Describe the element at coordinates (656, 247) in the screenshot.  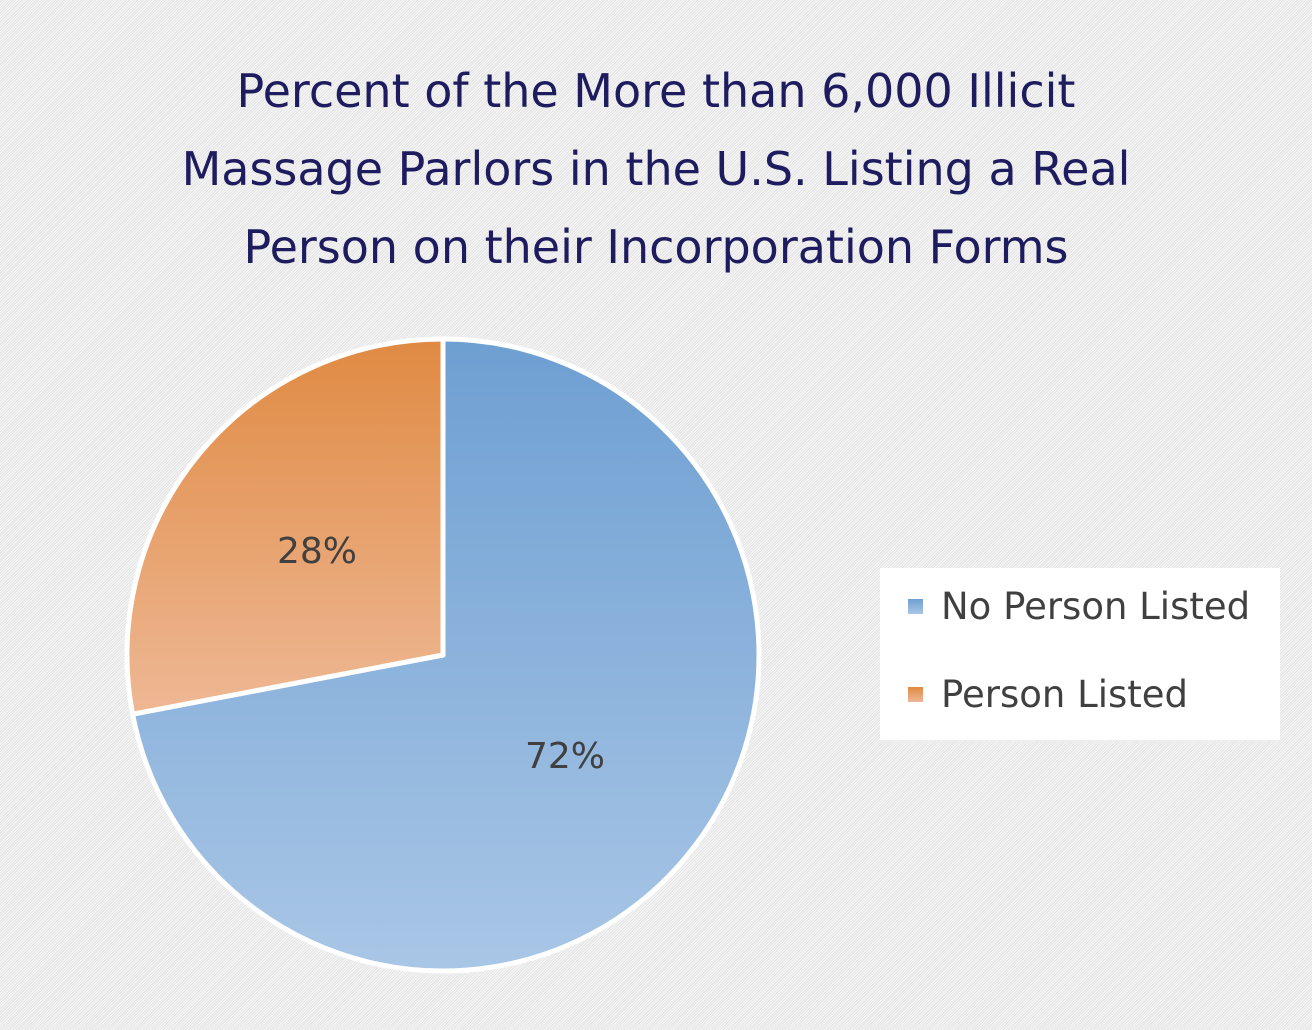
I see `chart-title-line-3: Person on their Incorporation Forms` at that location.